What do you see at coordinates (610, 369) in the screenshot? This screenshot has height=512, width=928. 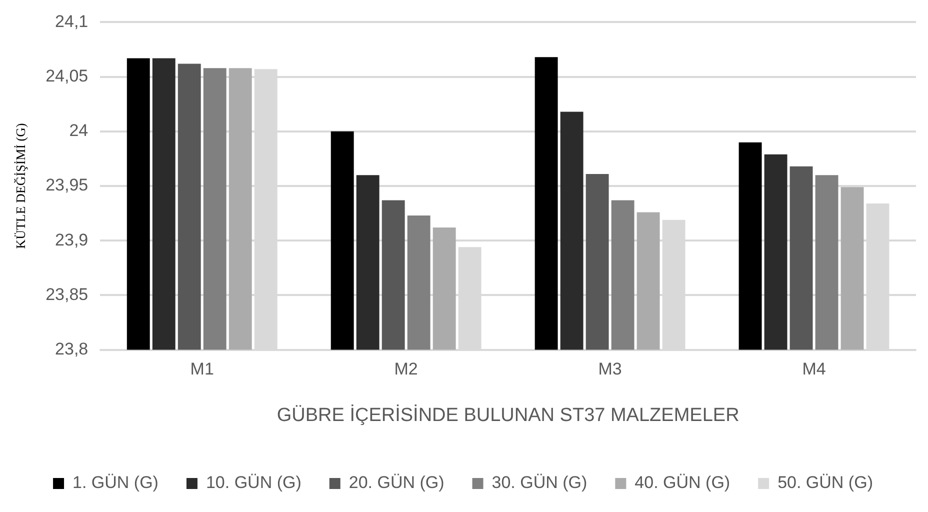 I see `x-tick-label: M3` at bounding box center [610, 369].